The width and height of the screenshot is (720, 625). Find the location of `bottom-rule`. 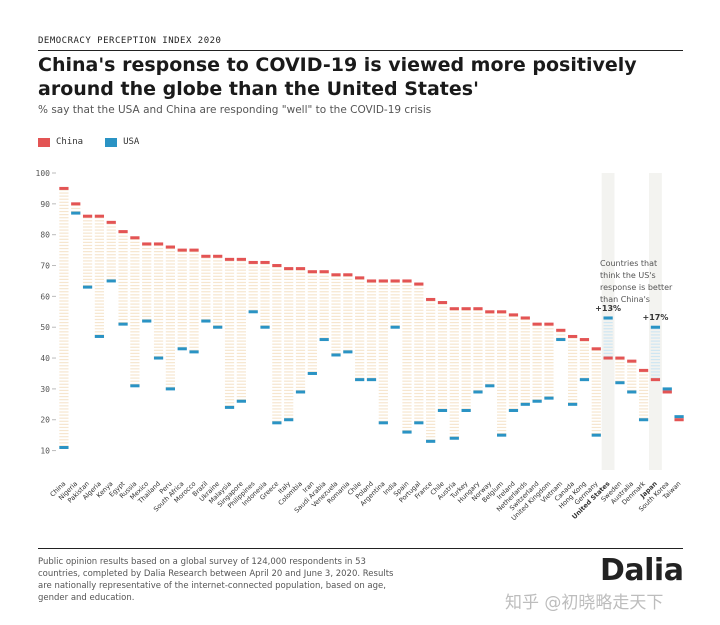

bottom-rule is located at coordinates (360, 548).